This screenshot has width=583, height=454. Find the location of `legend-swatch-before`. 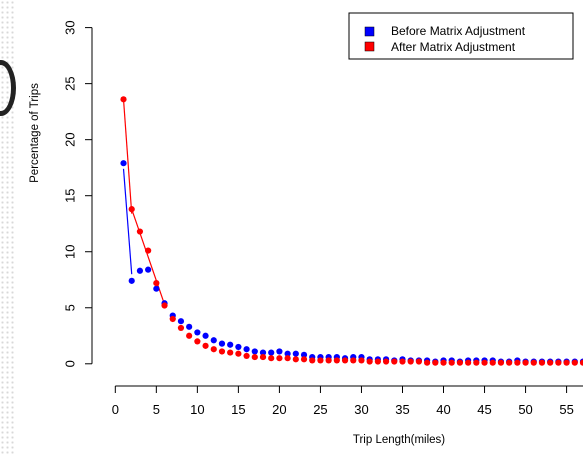

legend-swatch-before is located at coordinates (369, 31).